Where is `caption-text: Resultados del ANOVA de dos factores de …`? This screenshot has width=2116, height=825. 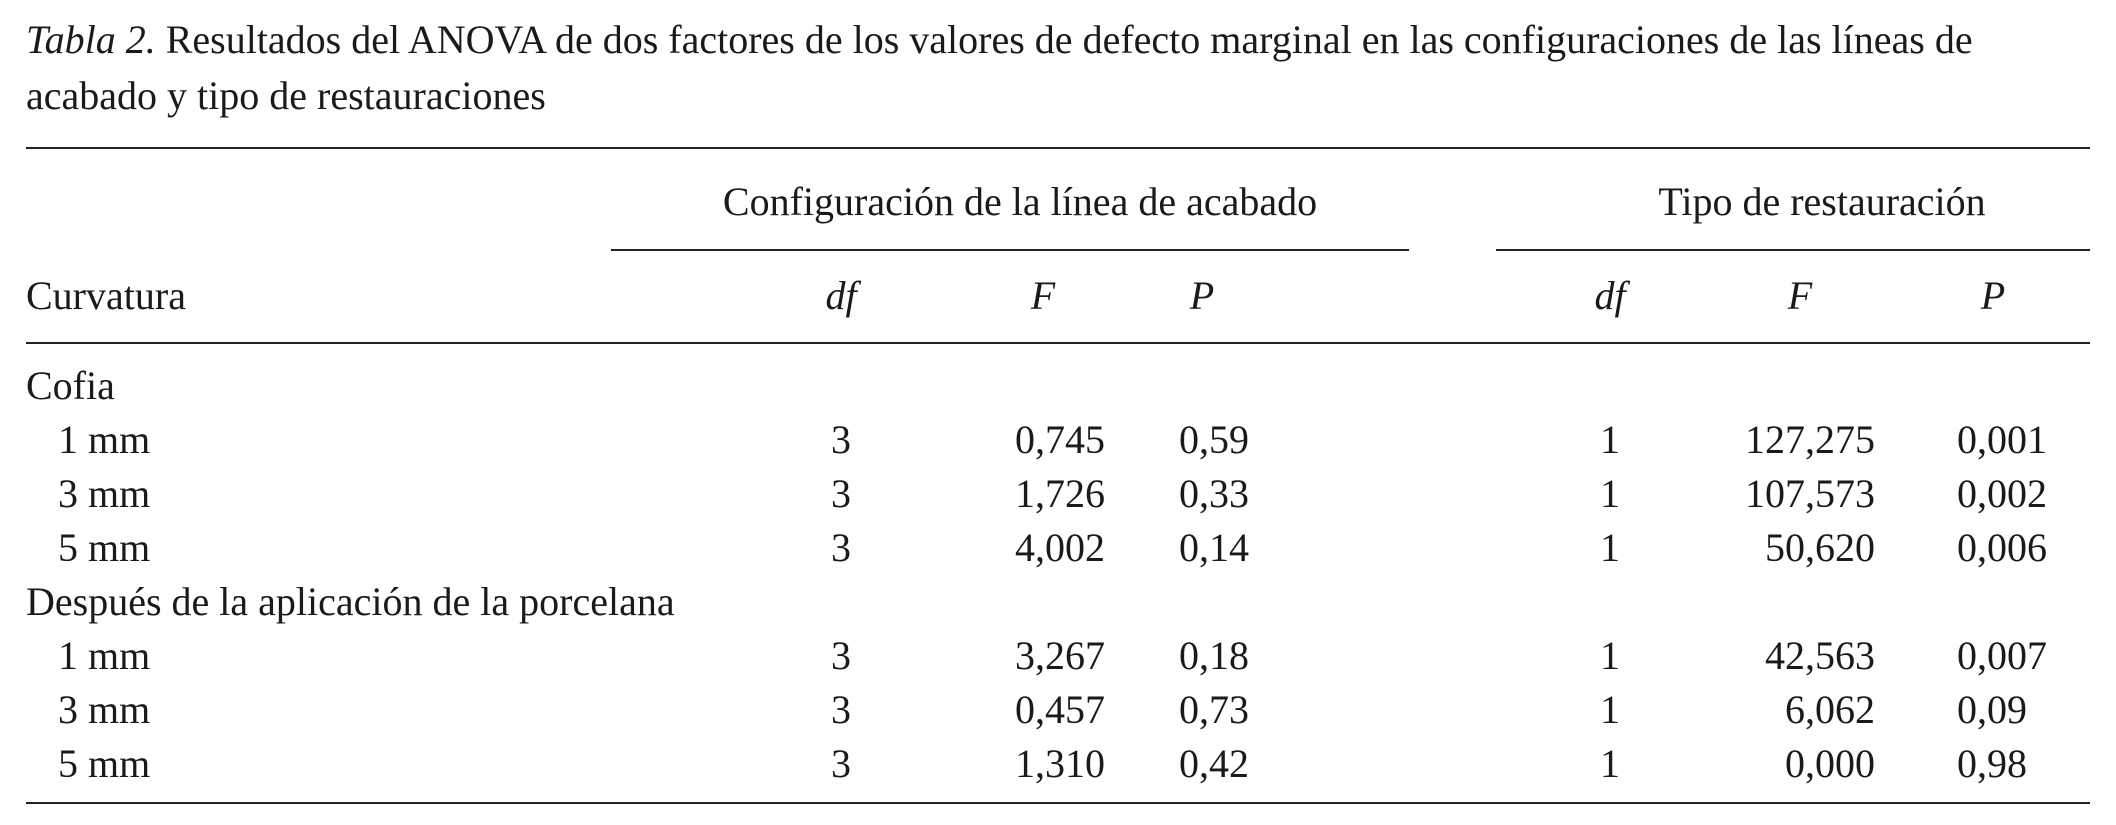 caption-text: Resultados del ANOVA de dos factores de … is located at coordinates (999, 67).